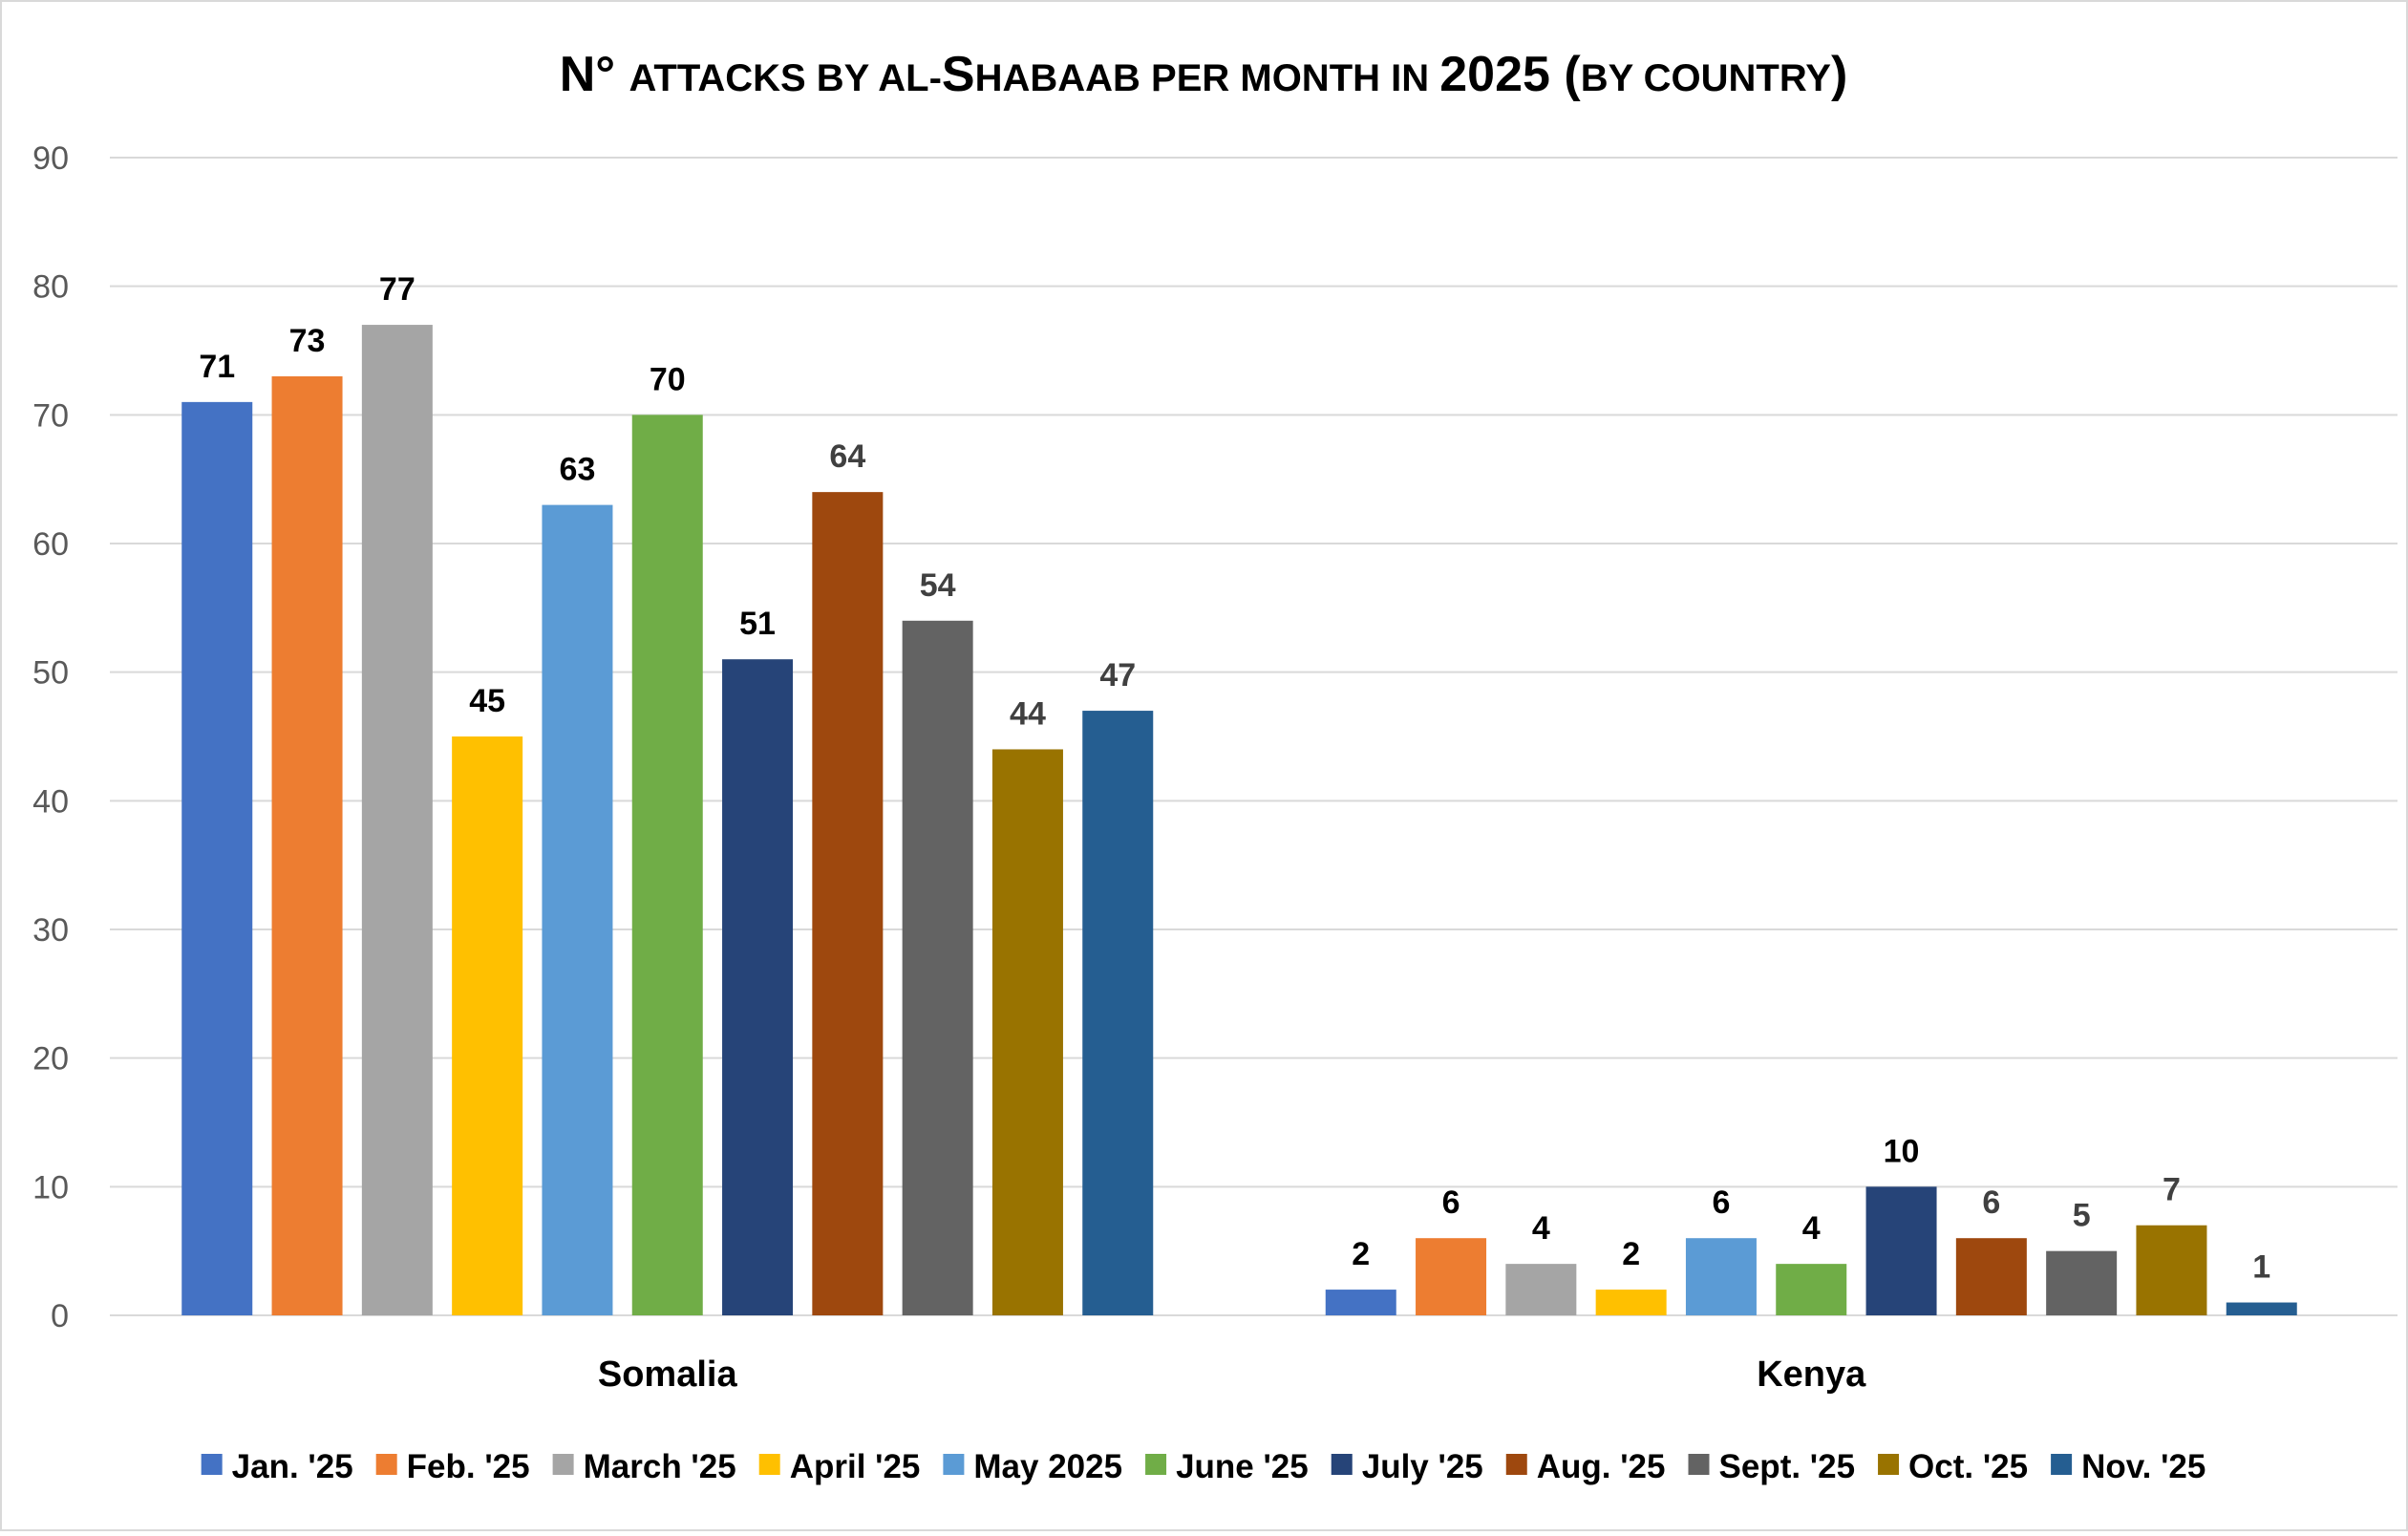 The height and width of the screenshot is (1536, 2408). What do you see at coordinates (2261, 1267) in the screenshot?
I see `data-label: 1` at bounding box center [2261, 1267].